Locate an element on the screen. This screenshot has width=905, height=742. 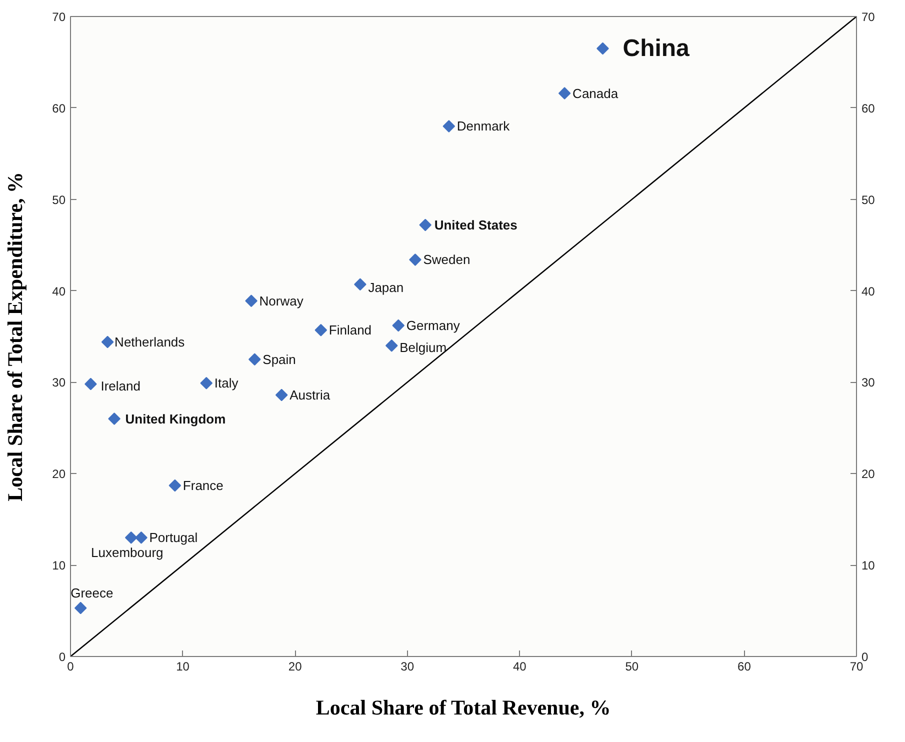
y-axis-title: Local Share of Total Expenditure, % is located at coordinates (15, 337).